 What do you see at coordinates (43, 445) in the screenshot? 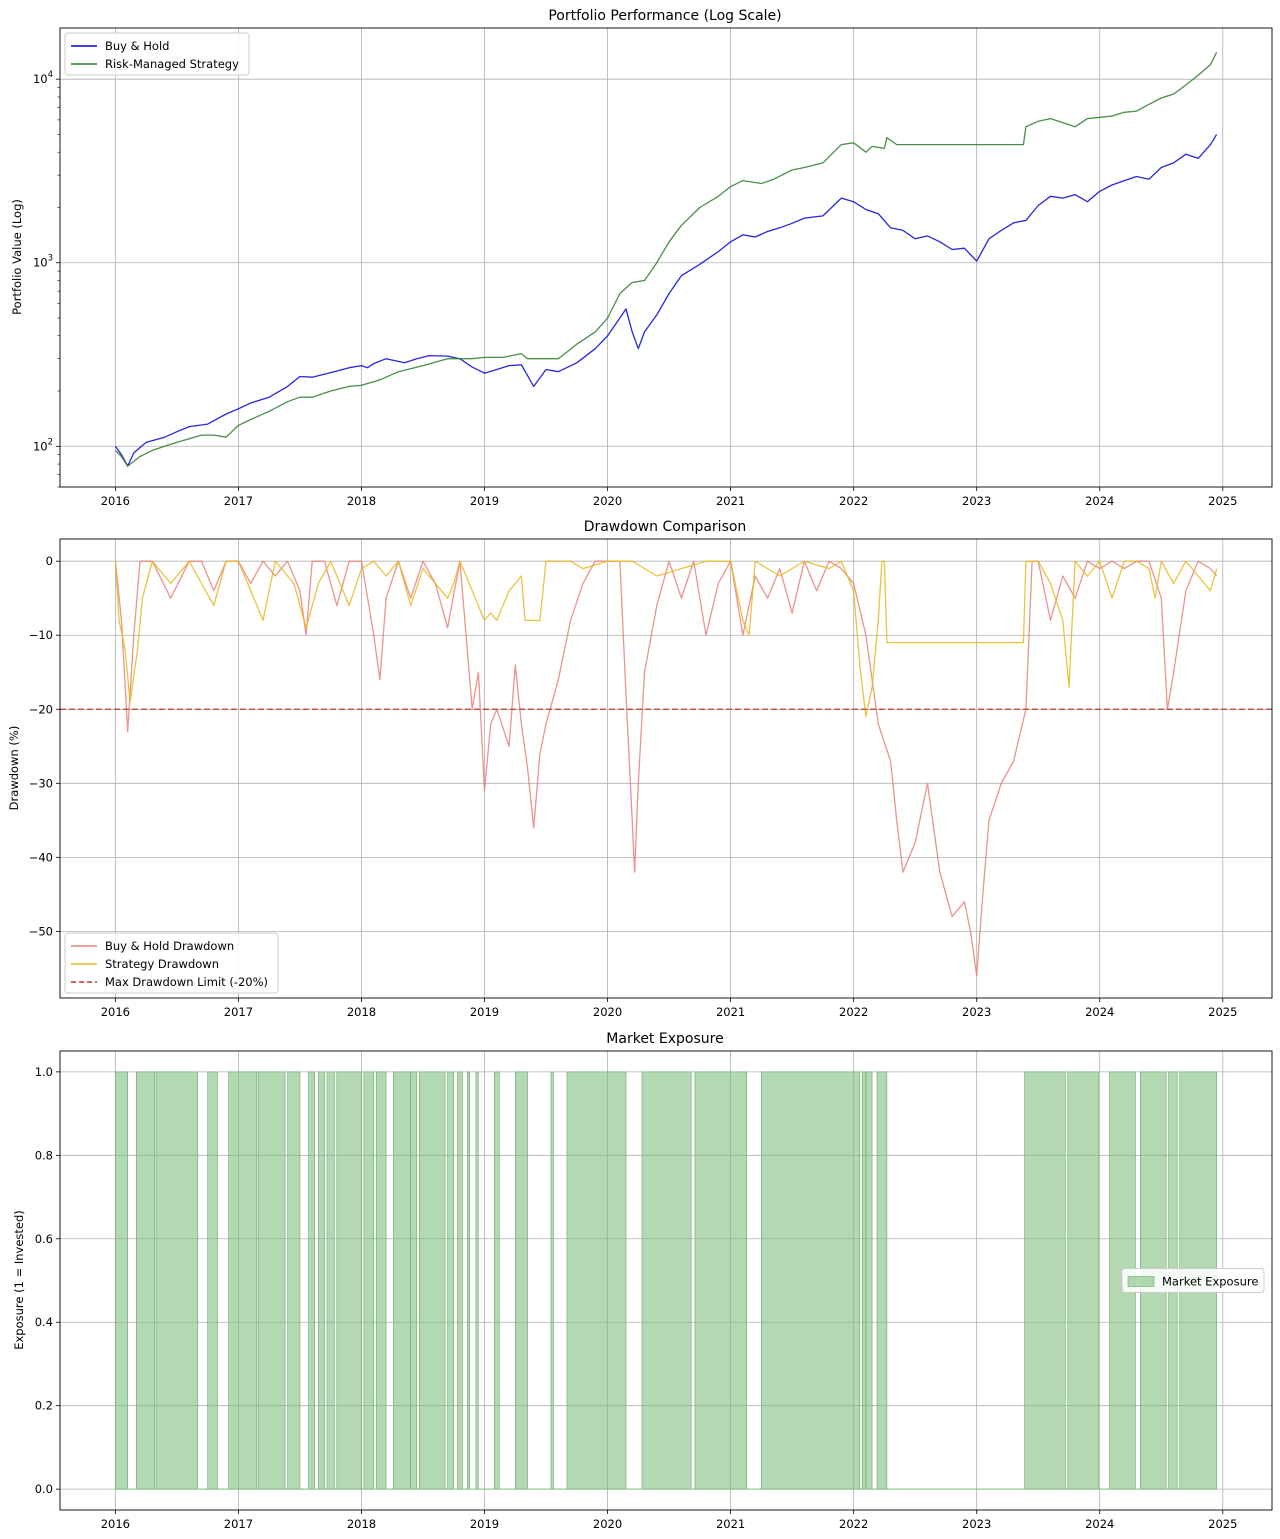
I see `y-tick-label: 10²` at bounding box center [43, 445].